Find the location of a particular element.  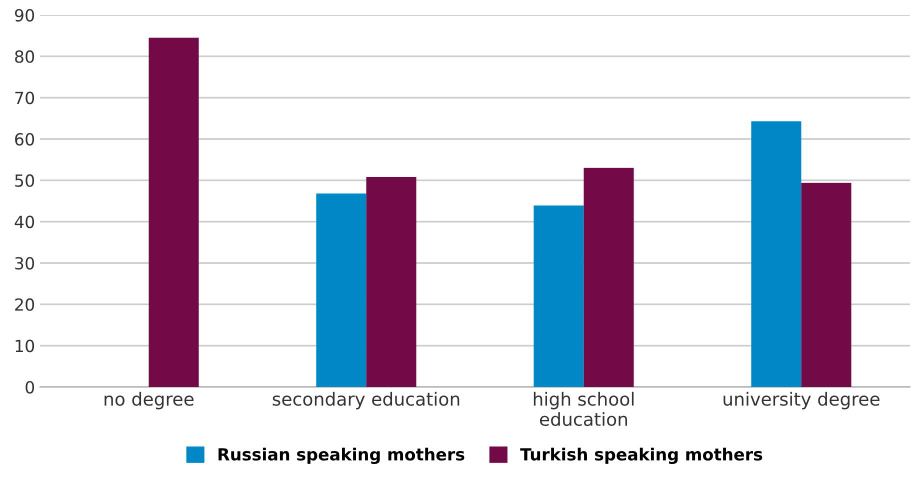

y-tick-label: 30 is located at coordinates (24, 263).